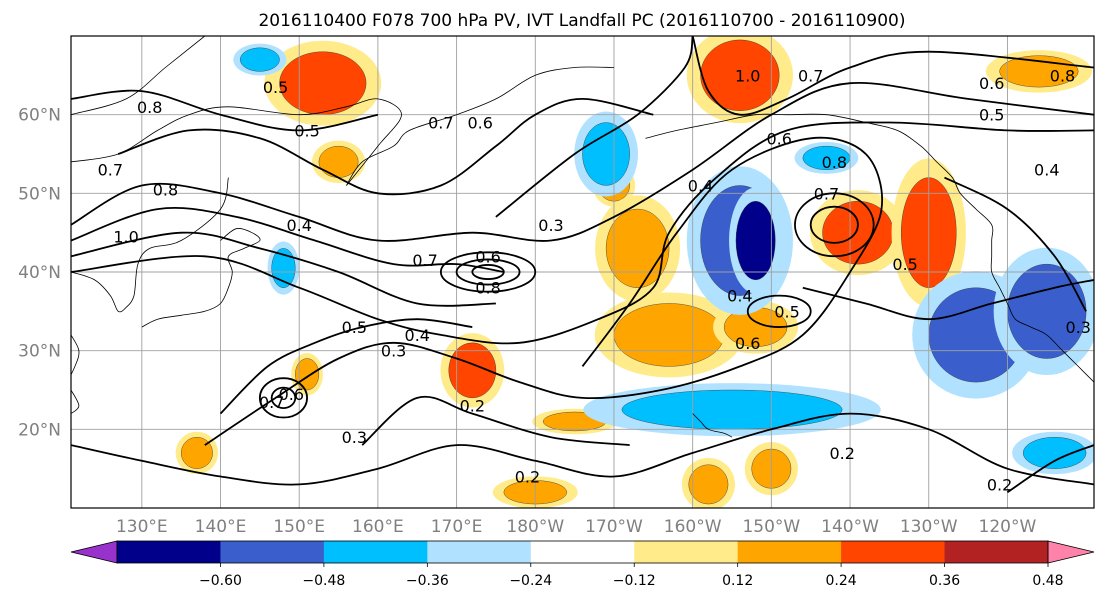 Image resolution: width=1105 pixels, height=601 pixels. Describe the element at coordinates (39, 273) in the screenshot. I see `lat-tick-label-2: 40°N` at that location.